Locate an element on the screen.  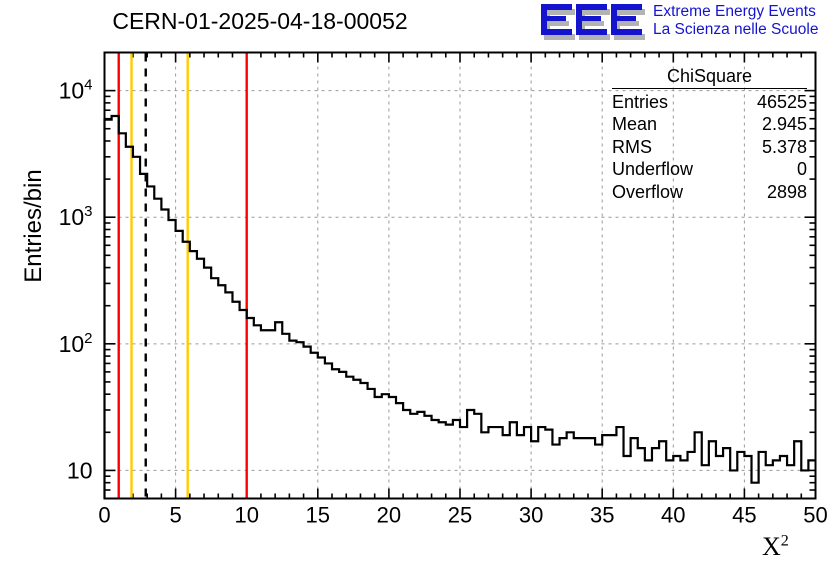
stats-row: Entries 46525 is located at coordinates (709, 102).